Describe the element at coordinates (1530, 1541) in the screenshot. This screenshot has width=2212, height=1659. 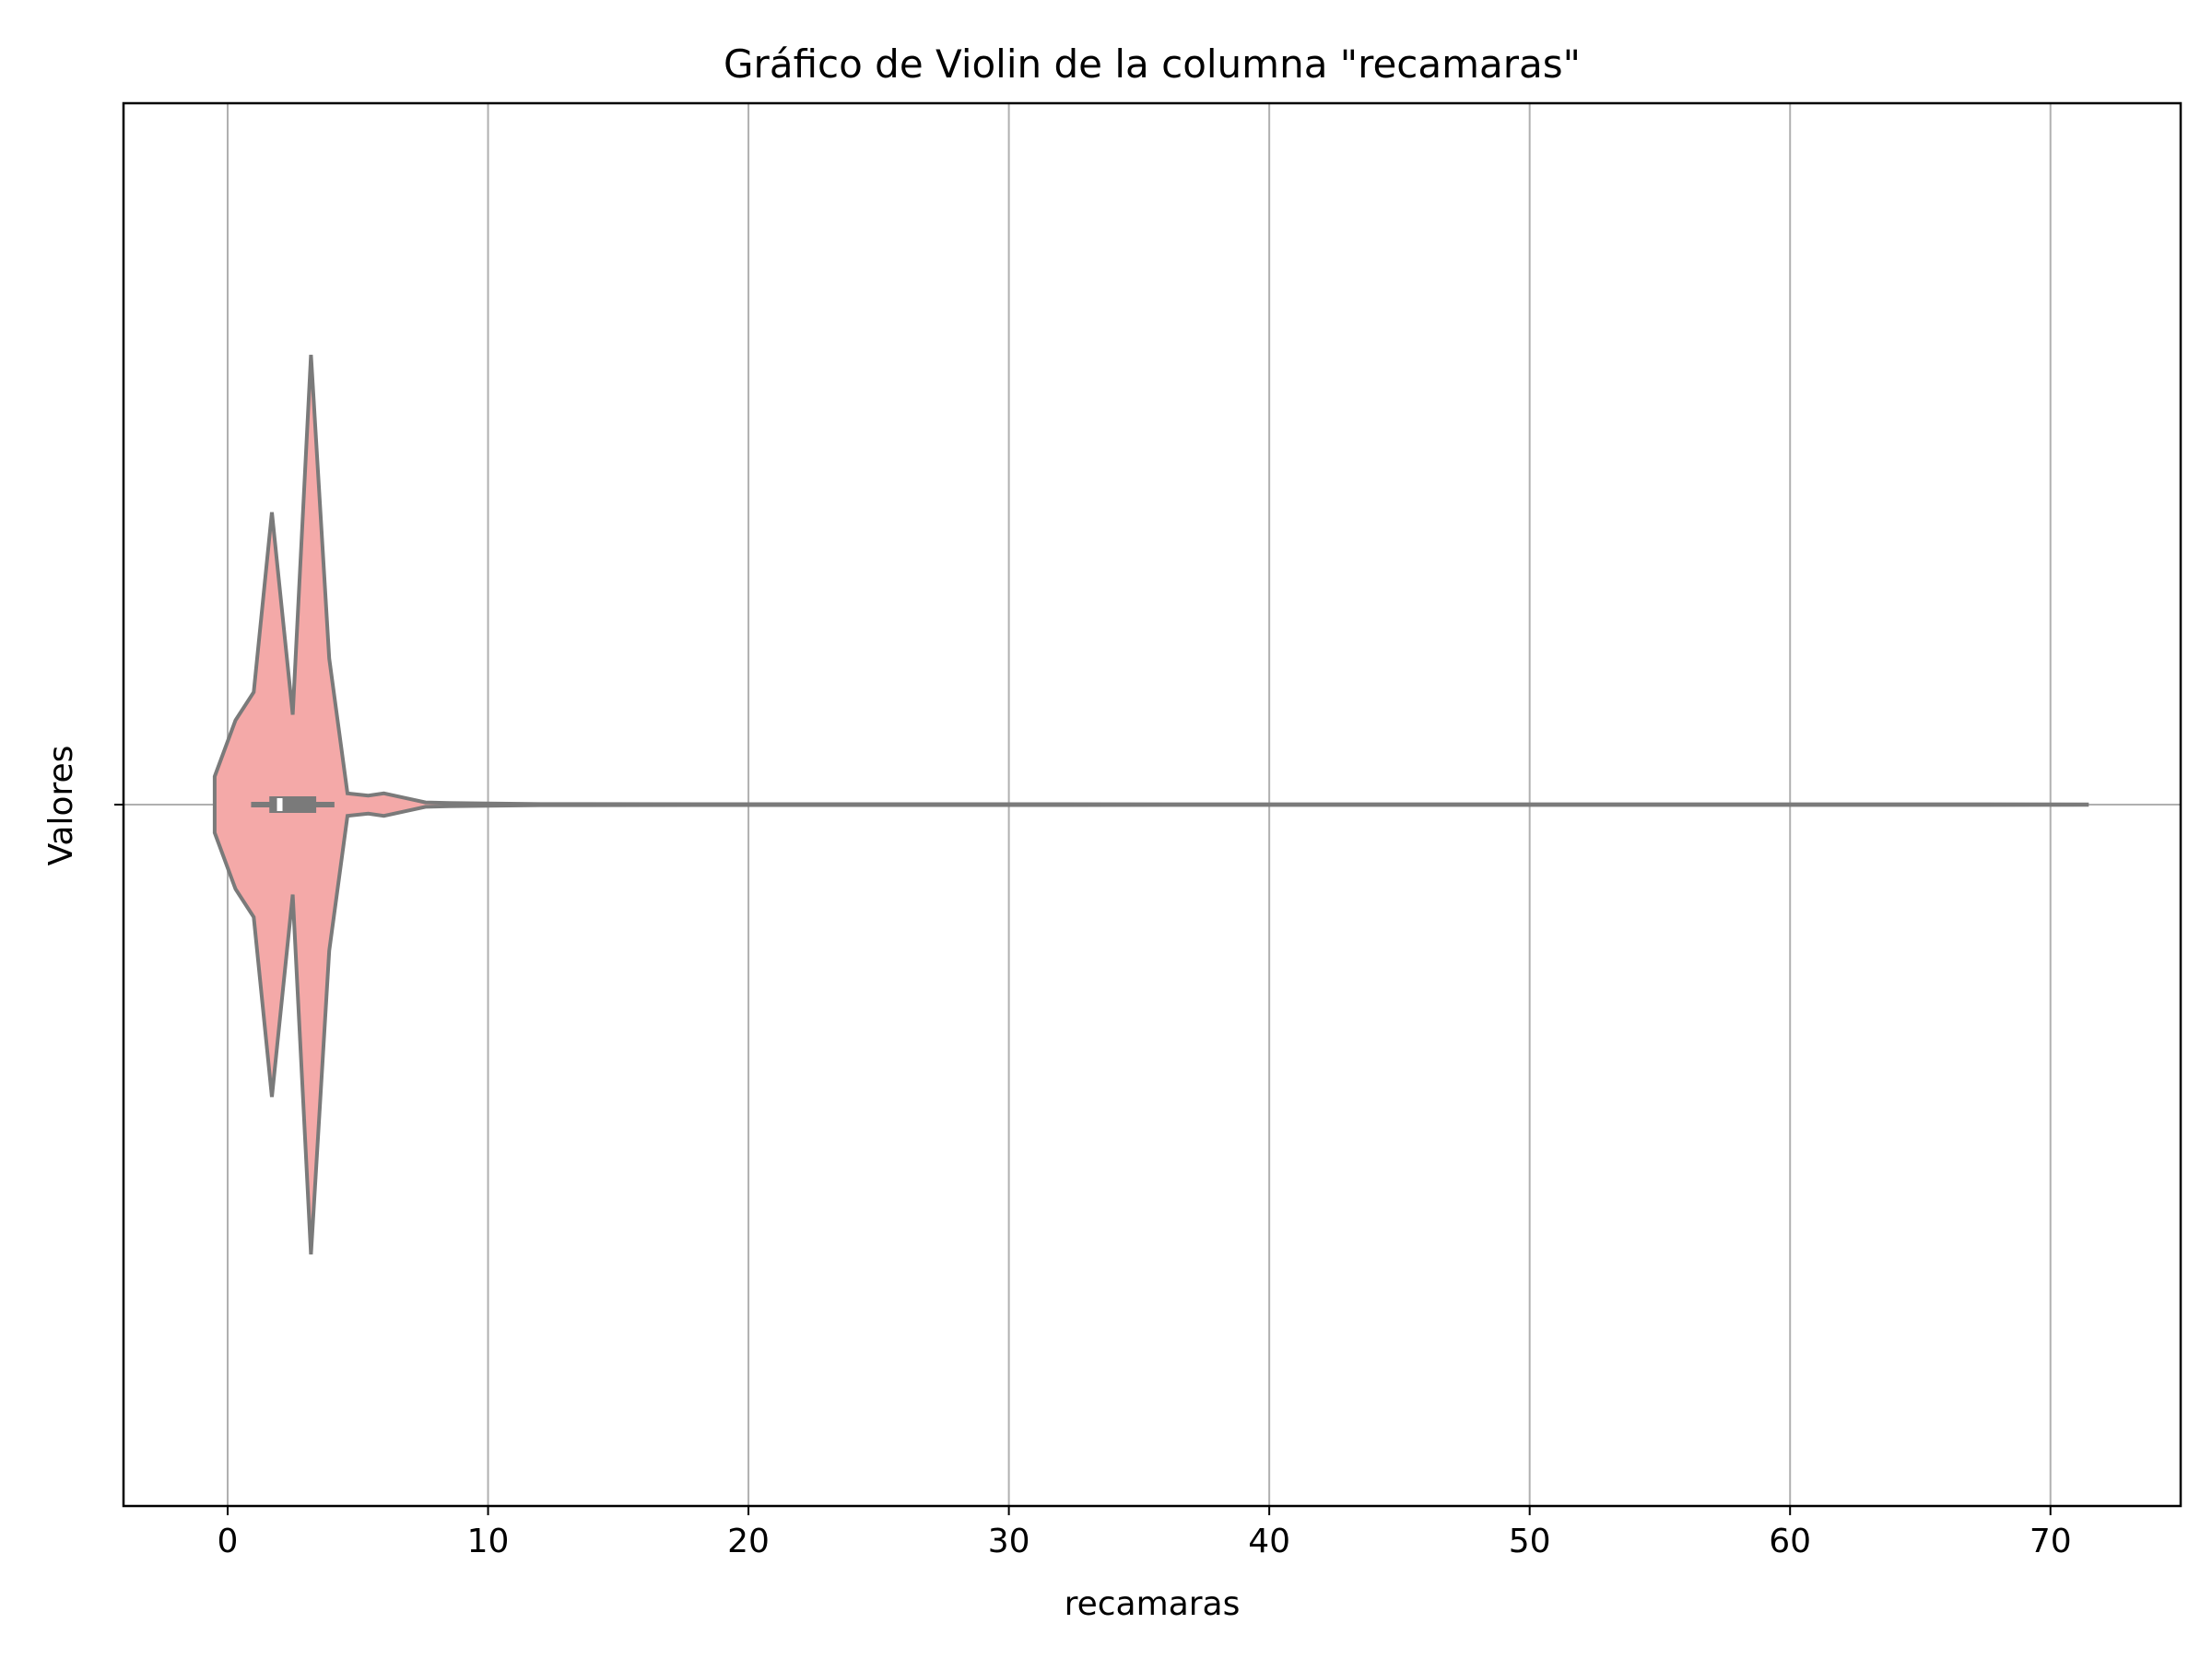
I see `x-tick-label: 50` at that location.